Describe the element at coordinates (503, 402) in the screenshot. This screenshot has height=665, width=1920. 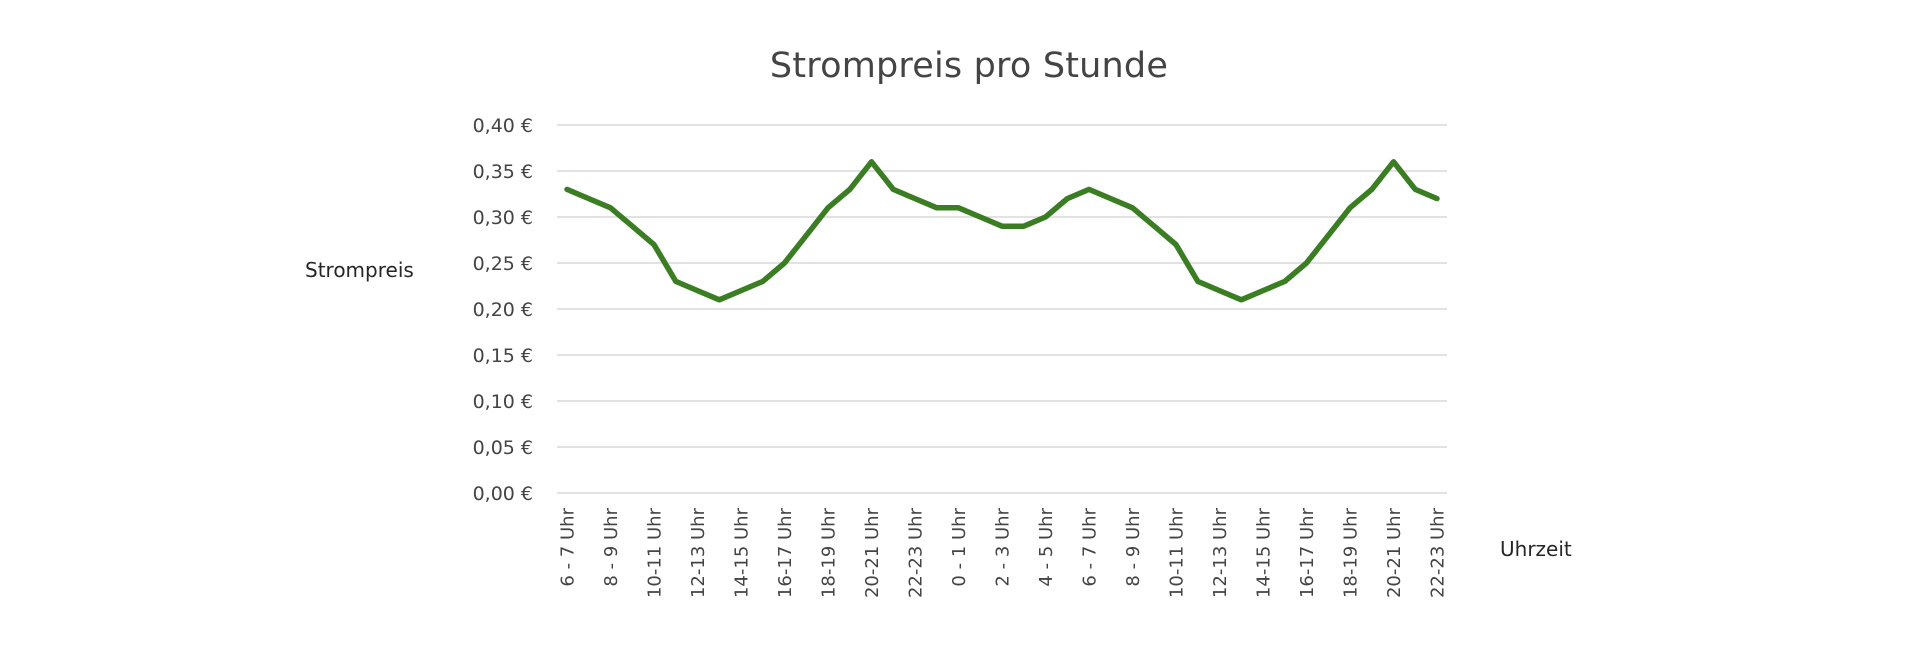
I see `y-tick-label: 0,10 €` at that location.